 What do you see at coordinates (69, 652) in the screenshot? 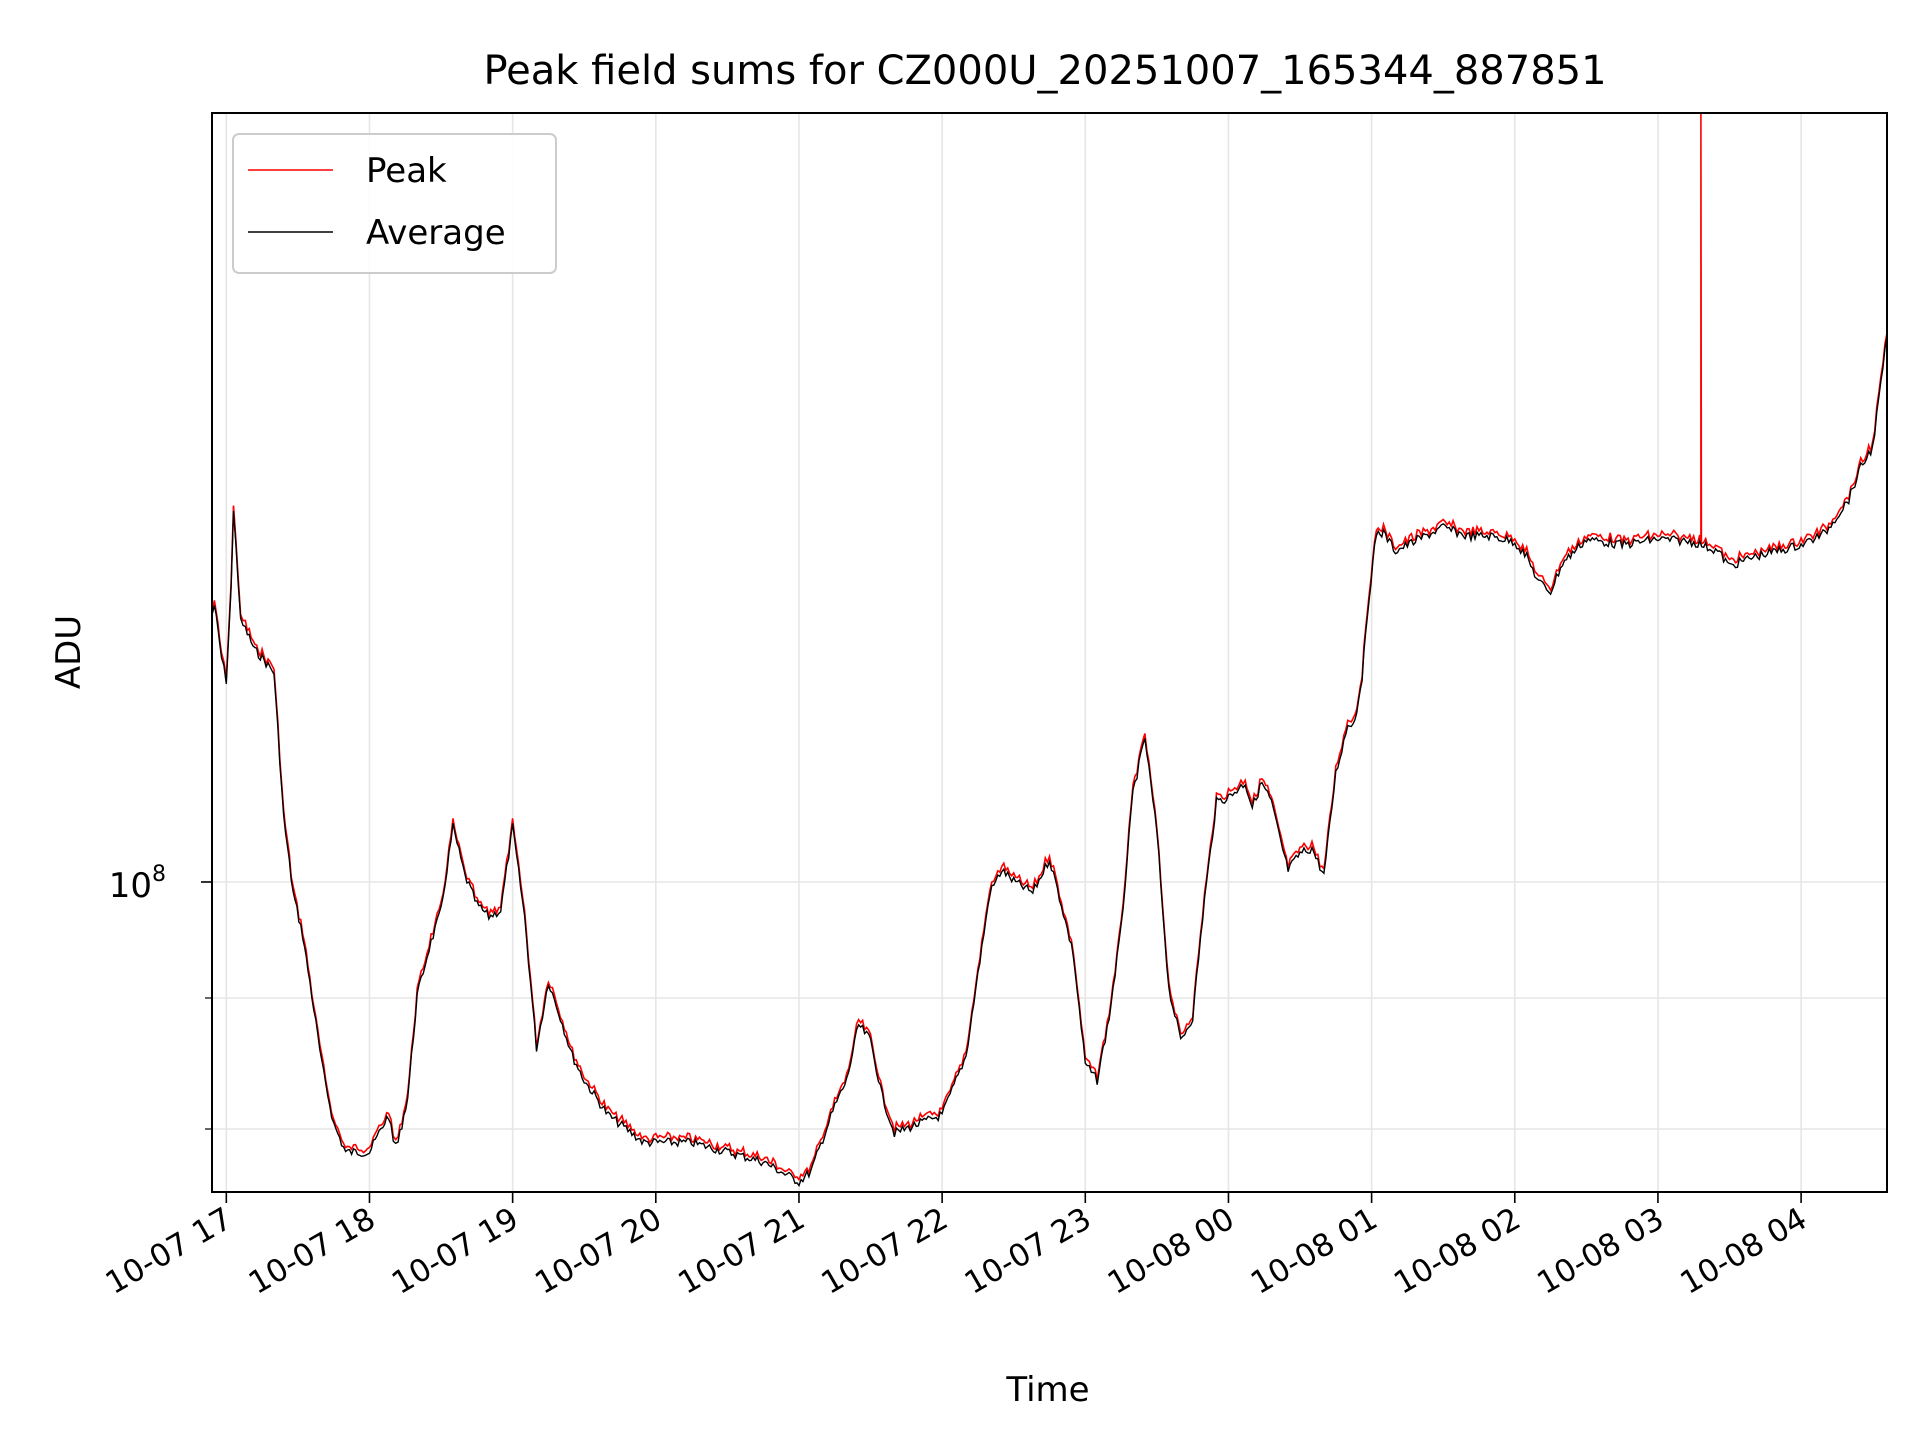
I see `y-axis-label: ADU` at bounding box center [69, 652].